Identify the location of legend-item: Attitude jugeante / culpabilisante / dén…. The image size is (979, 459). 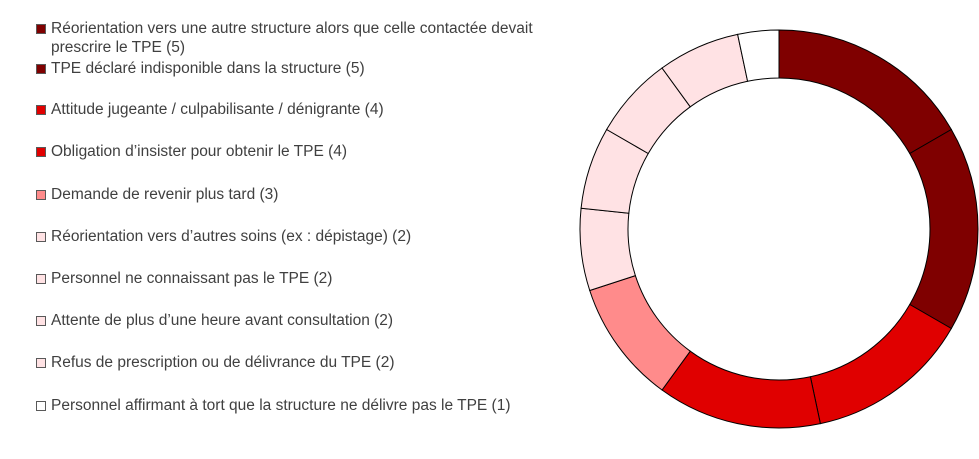
(308, 109).